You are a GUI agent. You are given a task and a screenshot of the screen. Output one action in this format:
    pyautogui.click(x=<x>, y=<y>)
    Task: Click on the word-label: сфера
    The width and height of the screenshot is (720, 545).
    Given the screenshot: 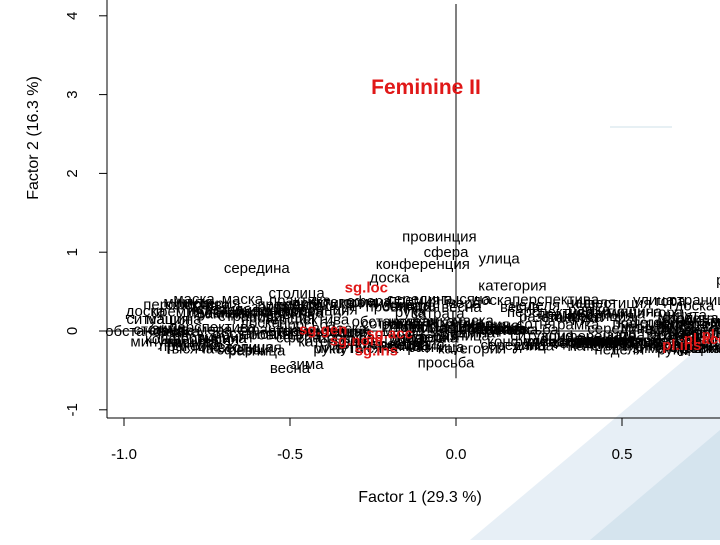 What is the action you would take?
    pyautogui.click(x=447, y=252)
    